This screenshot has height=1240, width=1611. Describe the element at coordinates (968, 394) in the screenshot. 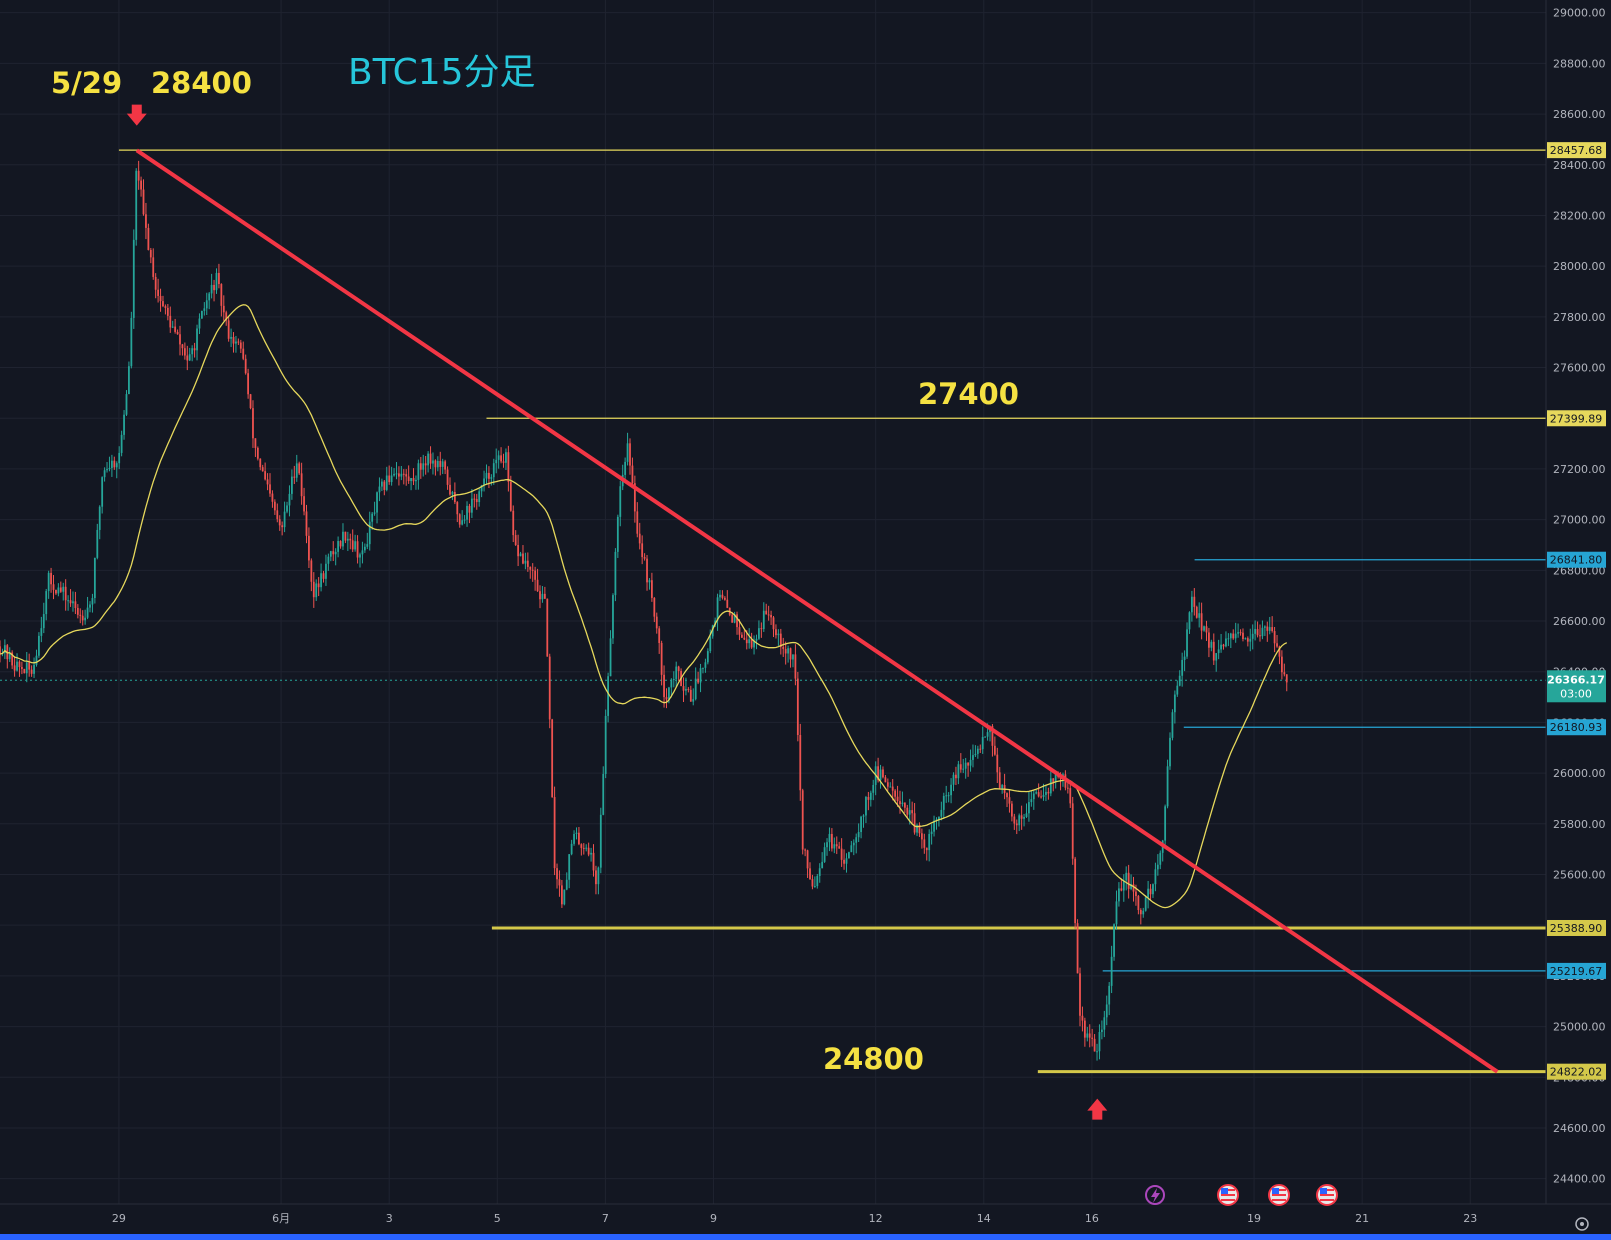

I see `annotation-27400: 27400` at that location.